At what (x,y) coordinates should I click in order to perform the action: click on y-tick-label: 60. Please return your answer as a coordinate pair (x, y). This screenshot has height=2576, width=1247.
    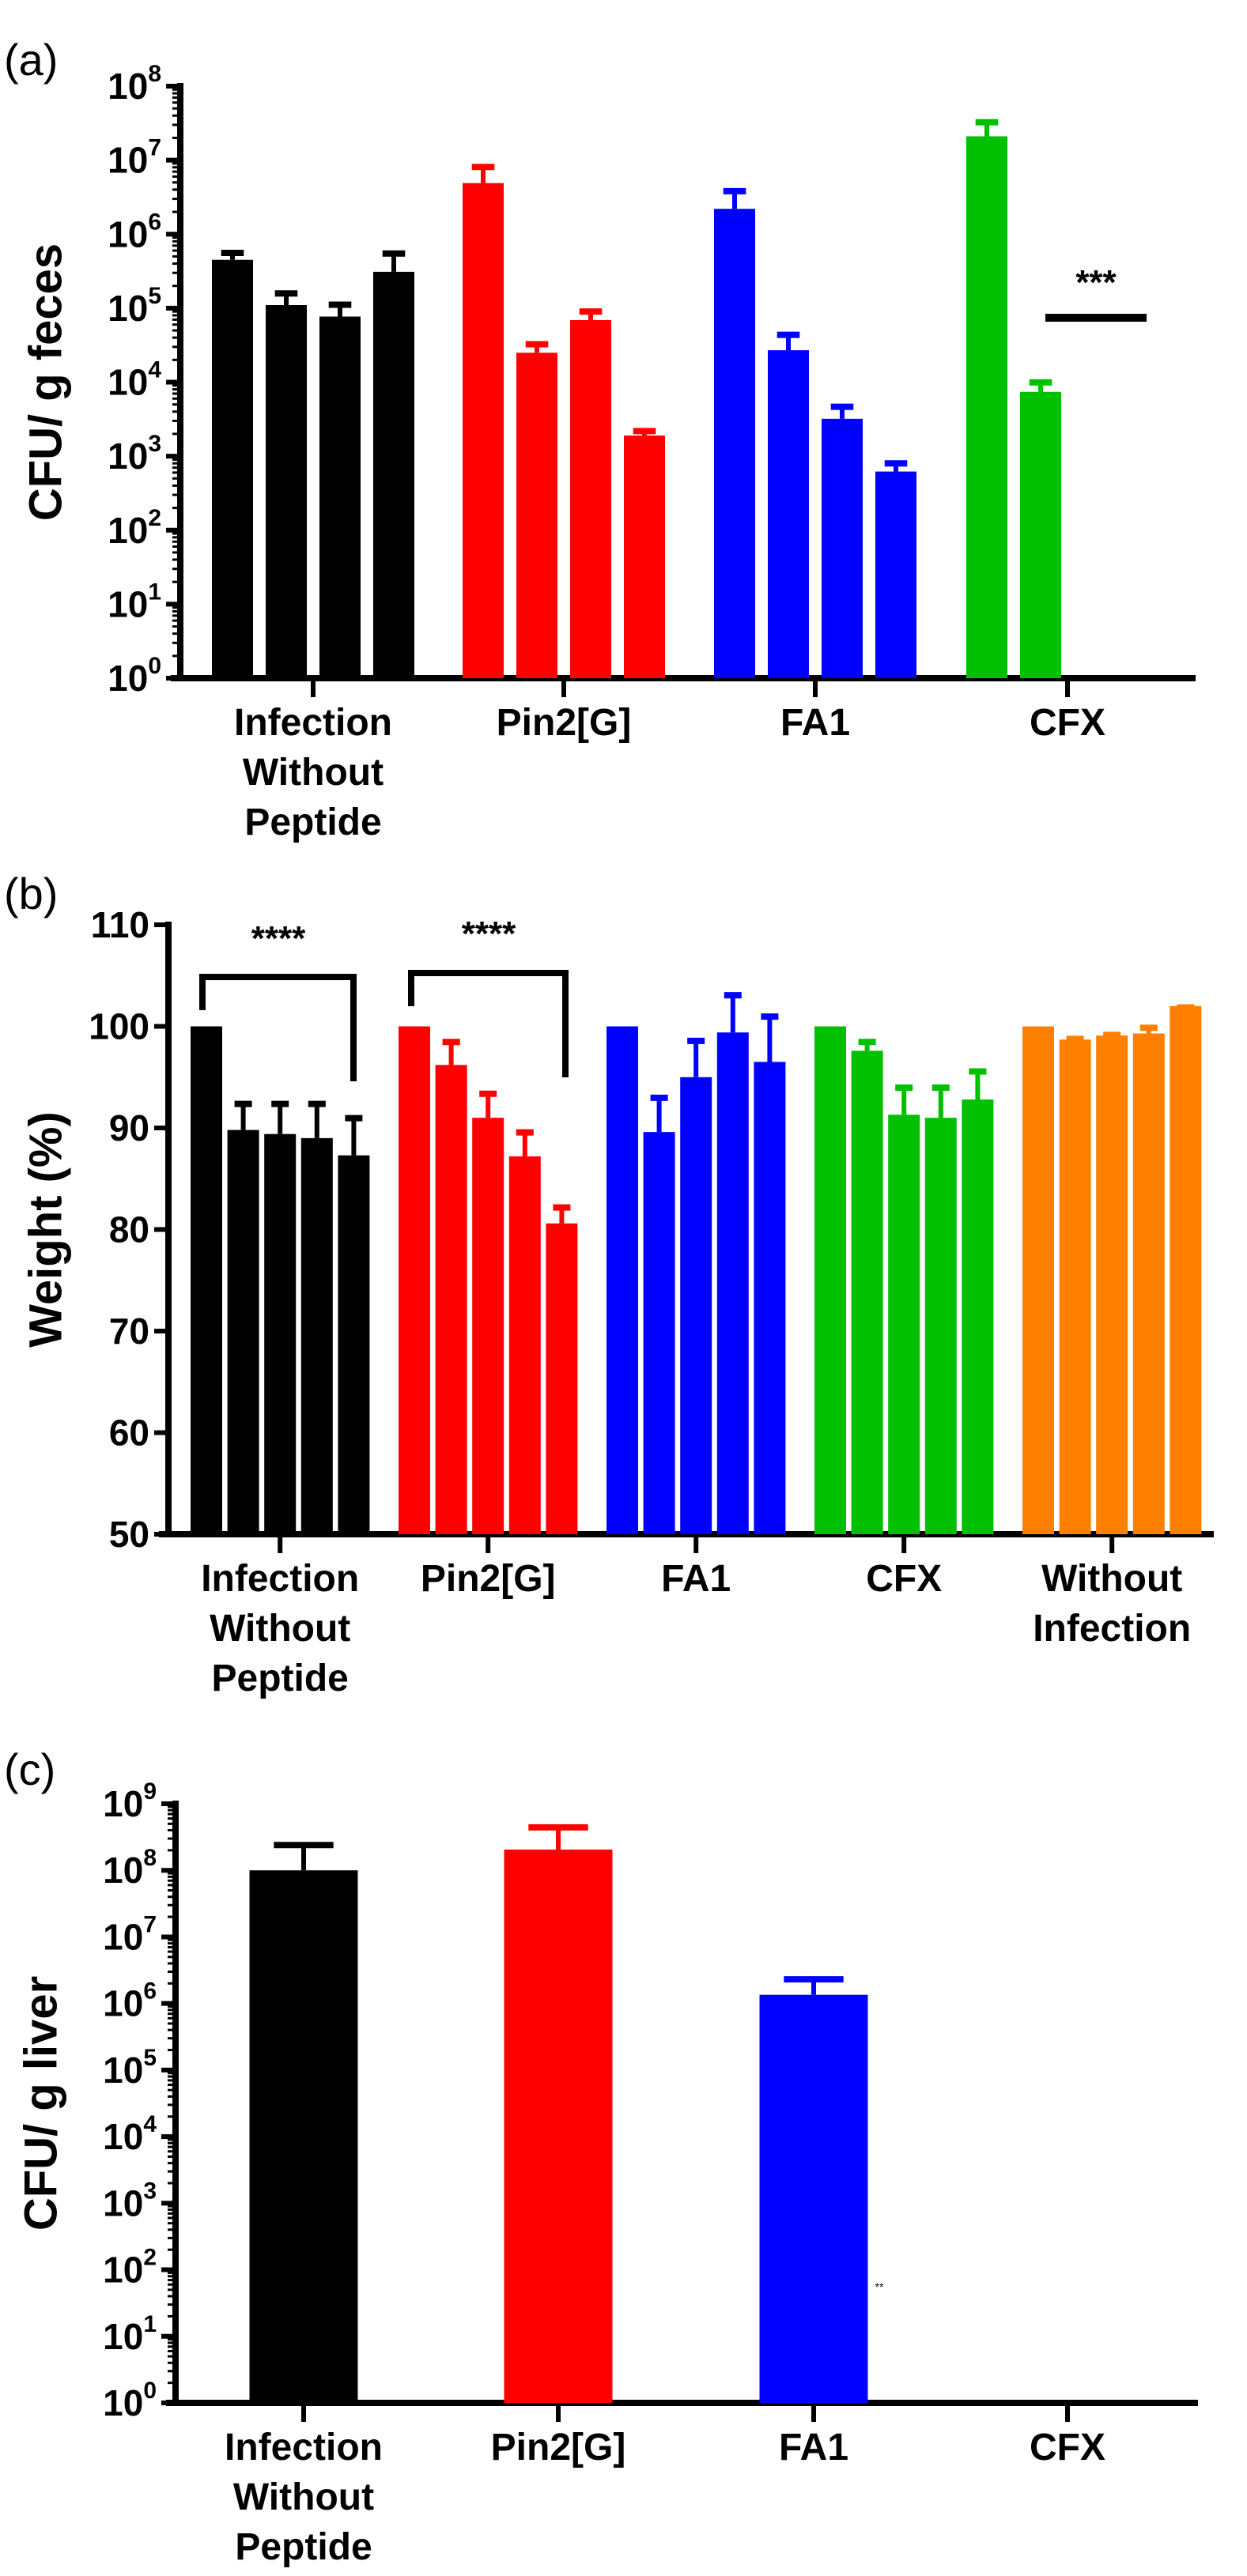
    Looking at the image, I should click on (129, 1433).